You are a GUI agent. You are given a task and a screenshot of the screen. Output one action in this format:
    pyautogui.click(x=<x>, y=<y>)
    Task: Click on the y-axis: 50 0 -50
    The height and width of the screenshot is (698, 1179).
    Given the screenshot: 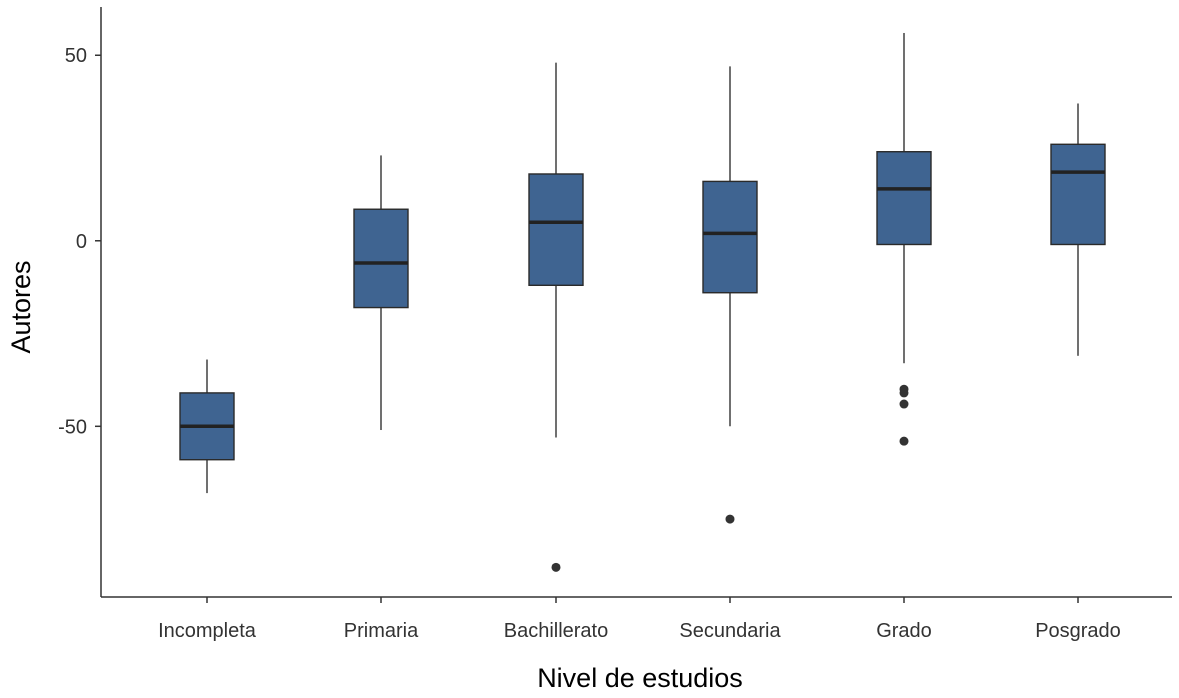 What is the action you would take?
    pyautogui.click(x=80, y=302)
    